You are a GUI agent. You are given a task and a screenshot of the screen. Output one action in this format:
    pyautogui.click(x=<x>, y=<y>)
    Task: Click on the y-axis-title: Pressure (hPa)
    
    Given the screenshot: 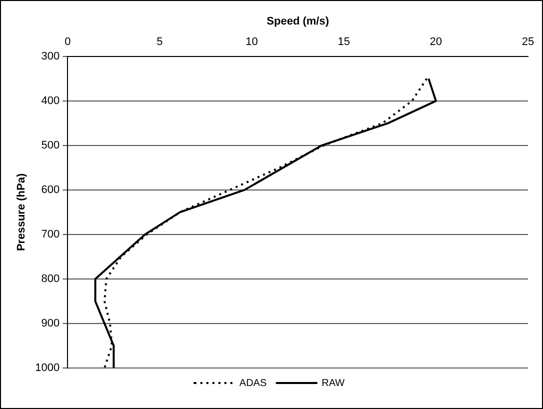 What is the action you would take?
    pyautogui.click(x=22, y=212)
    